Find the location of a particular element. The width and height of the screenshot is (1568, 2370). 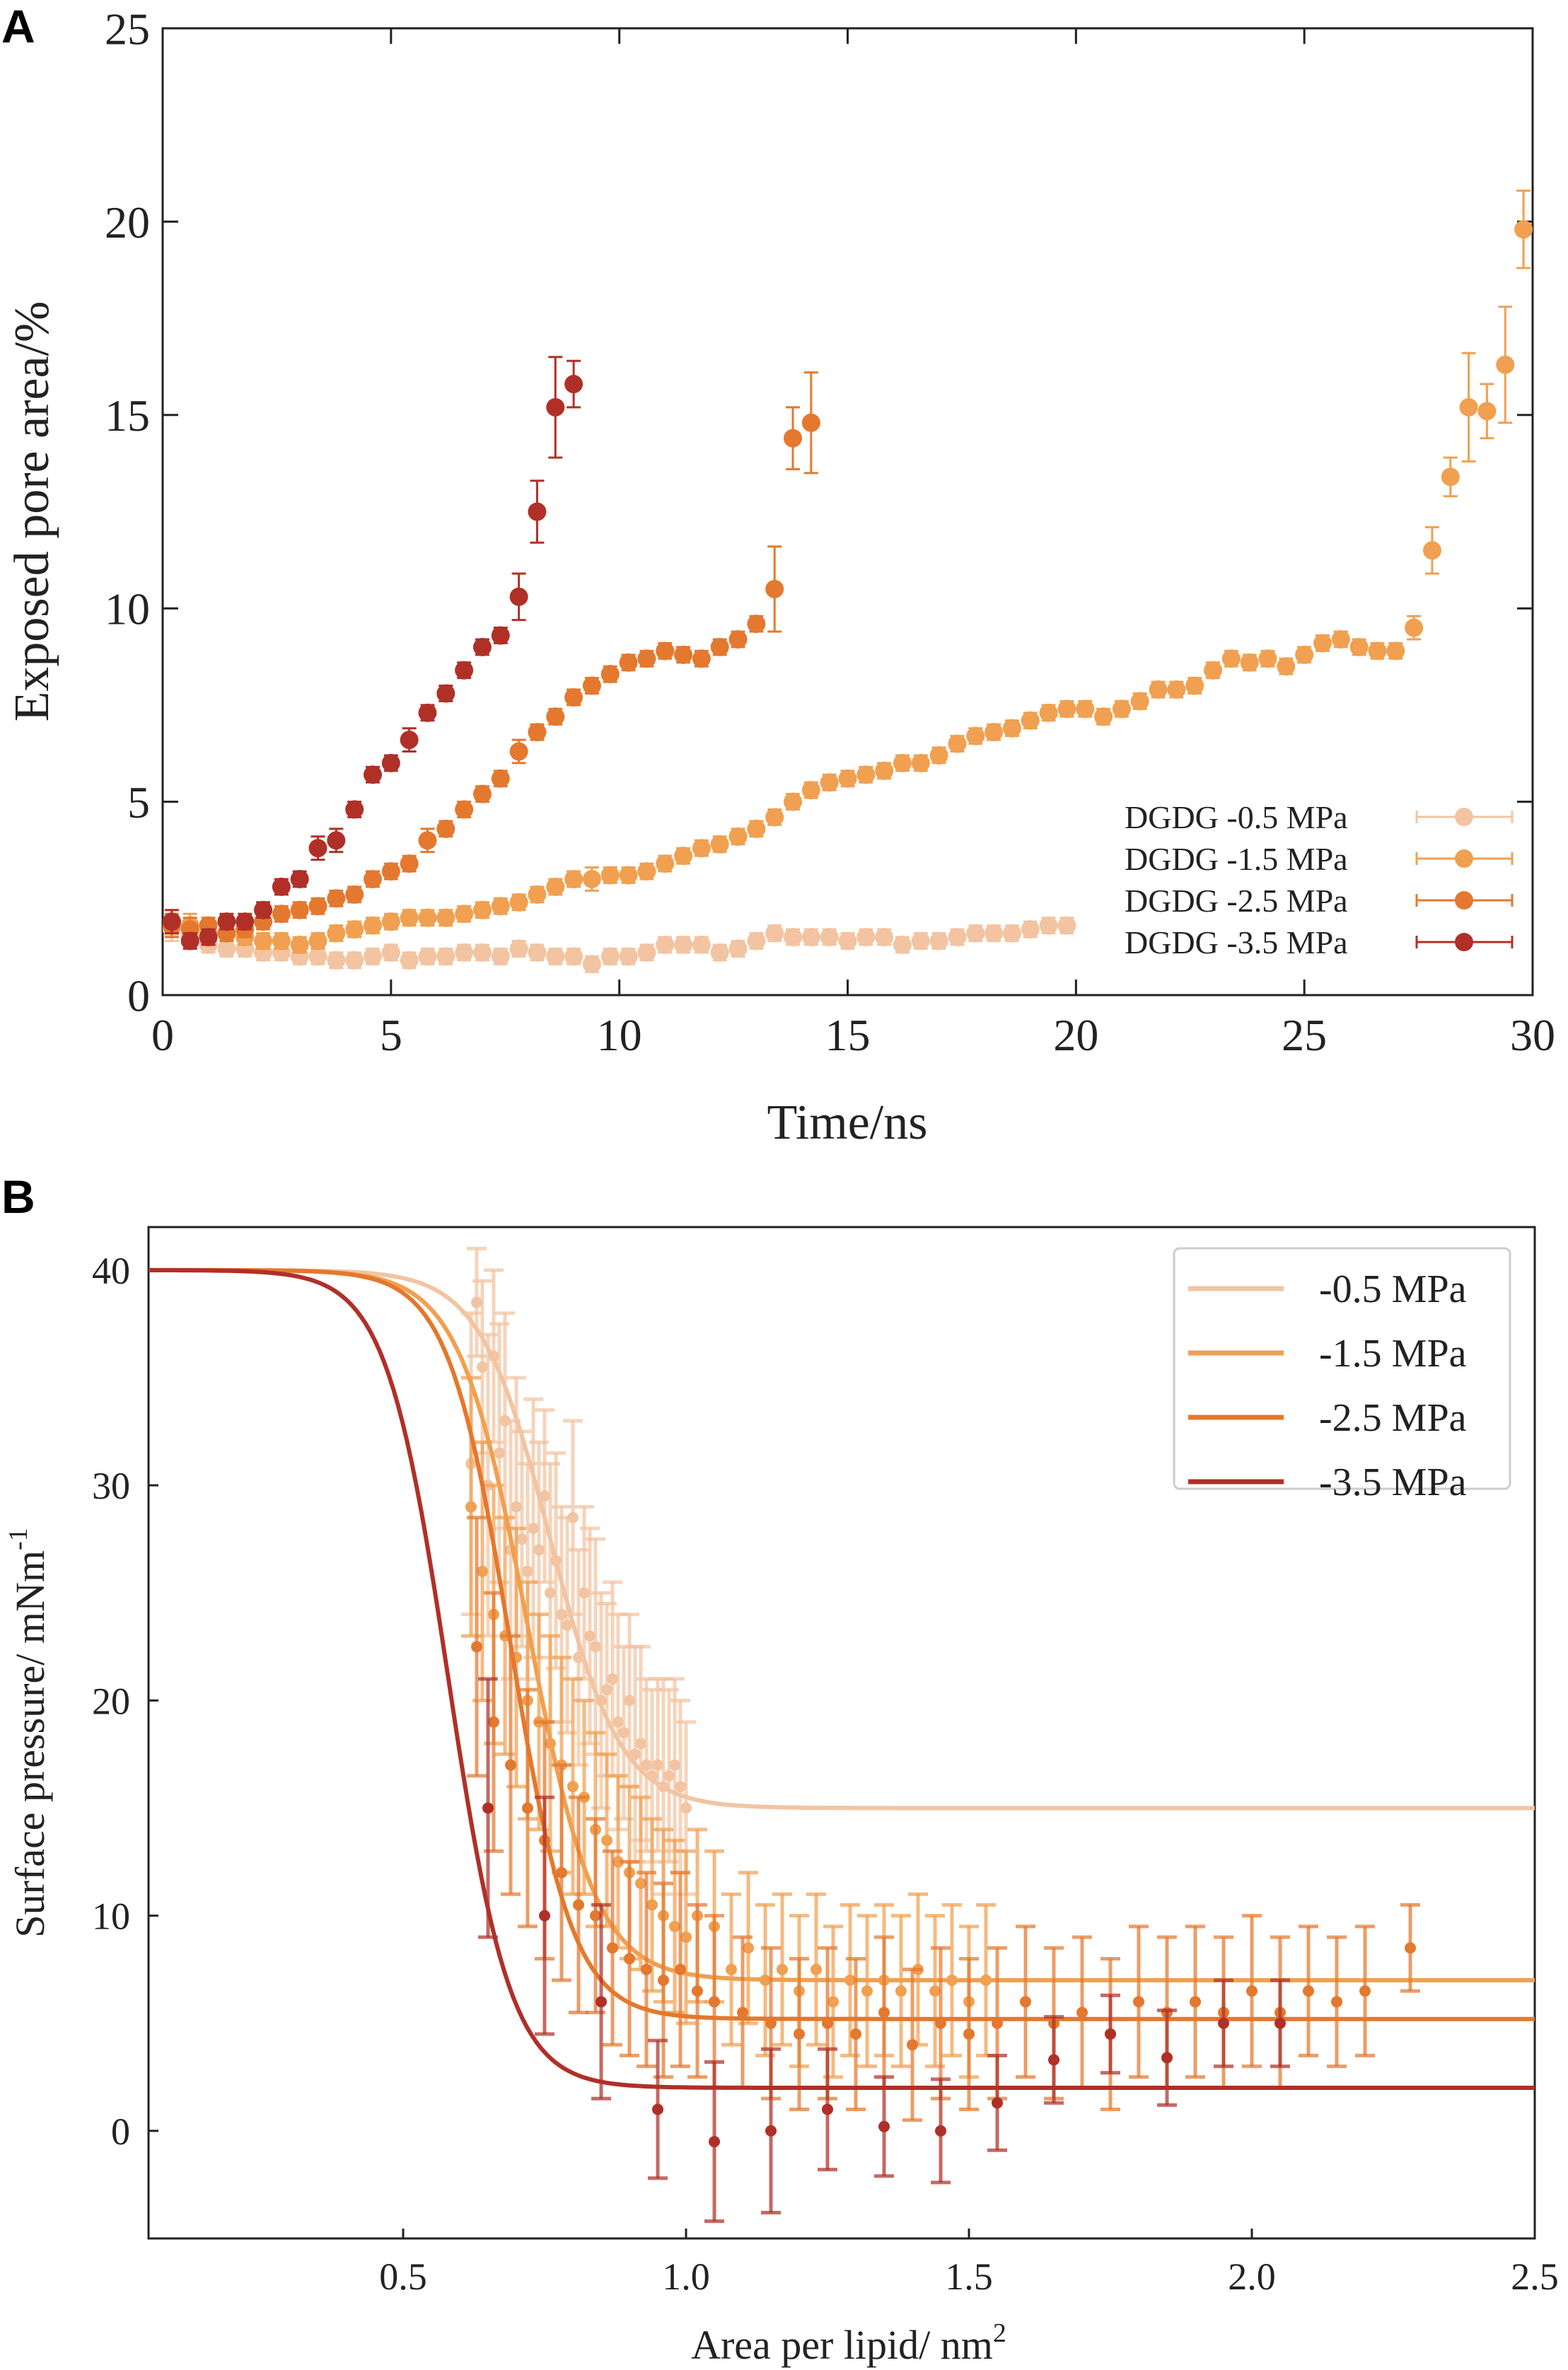

legend-label-dgdg-1-5-mpa: DGDG -1.5 MPa is located at coordinates (1236, 859).